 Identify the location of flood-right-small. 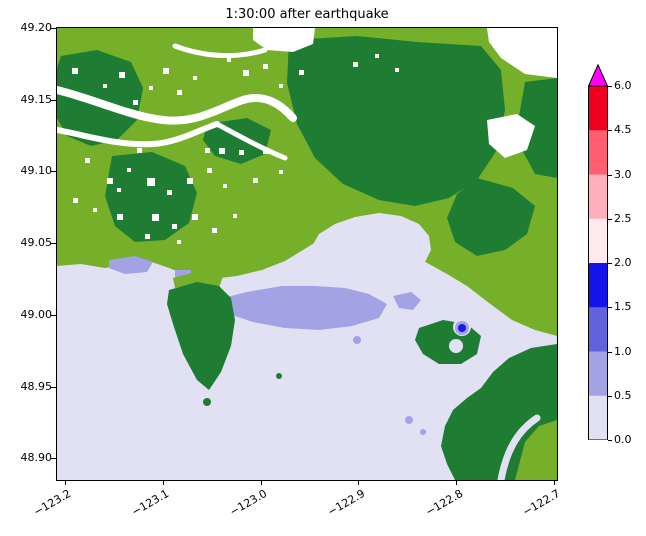
(407, 301).